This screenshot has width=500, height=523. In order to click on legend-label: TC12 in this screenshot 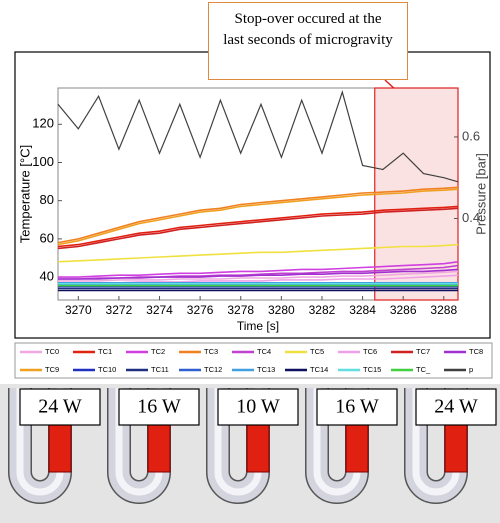, I will do `click(213, 369)`.